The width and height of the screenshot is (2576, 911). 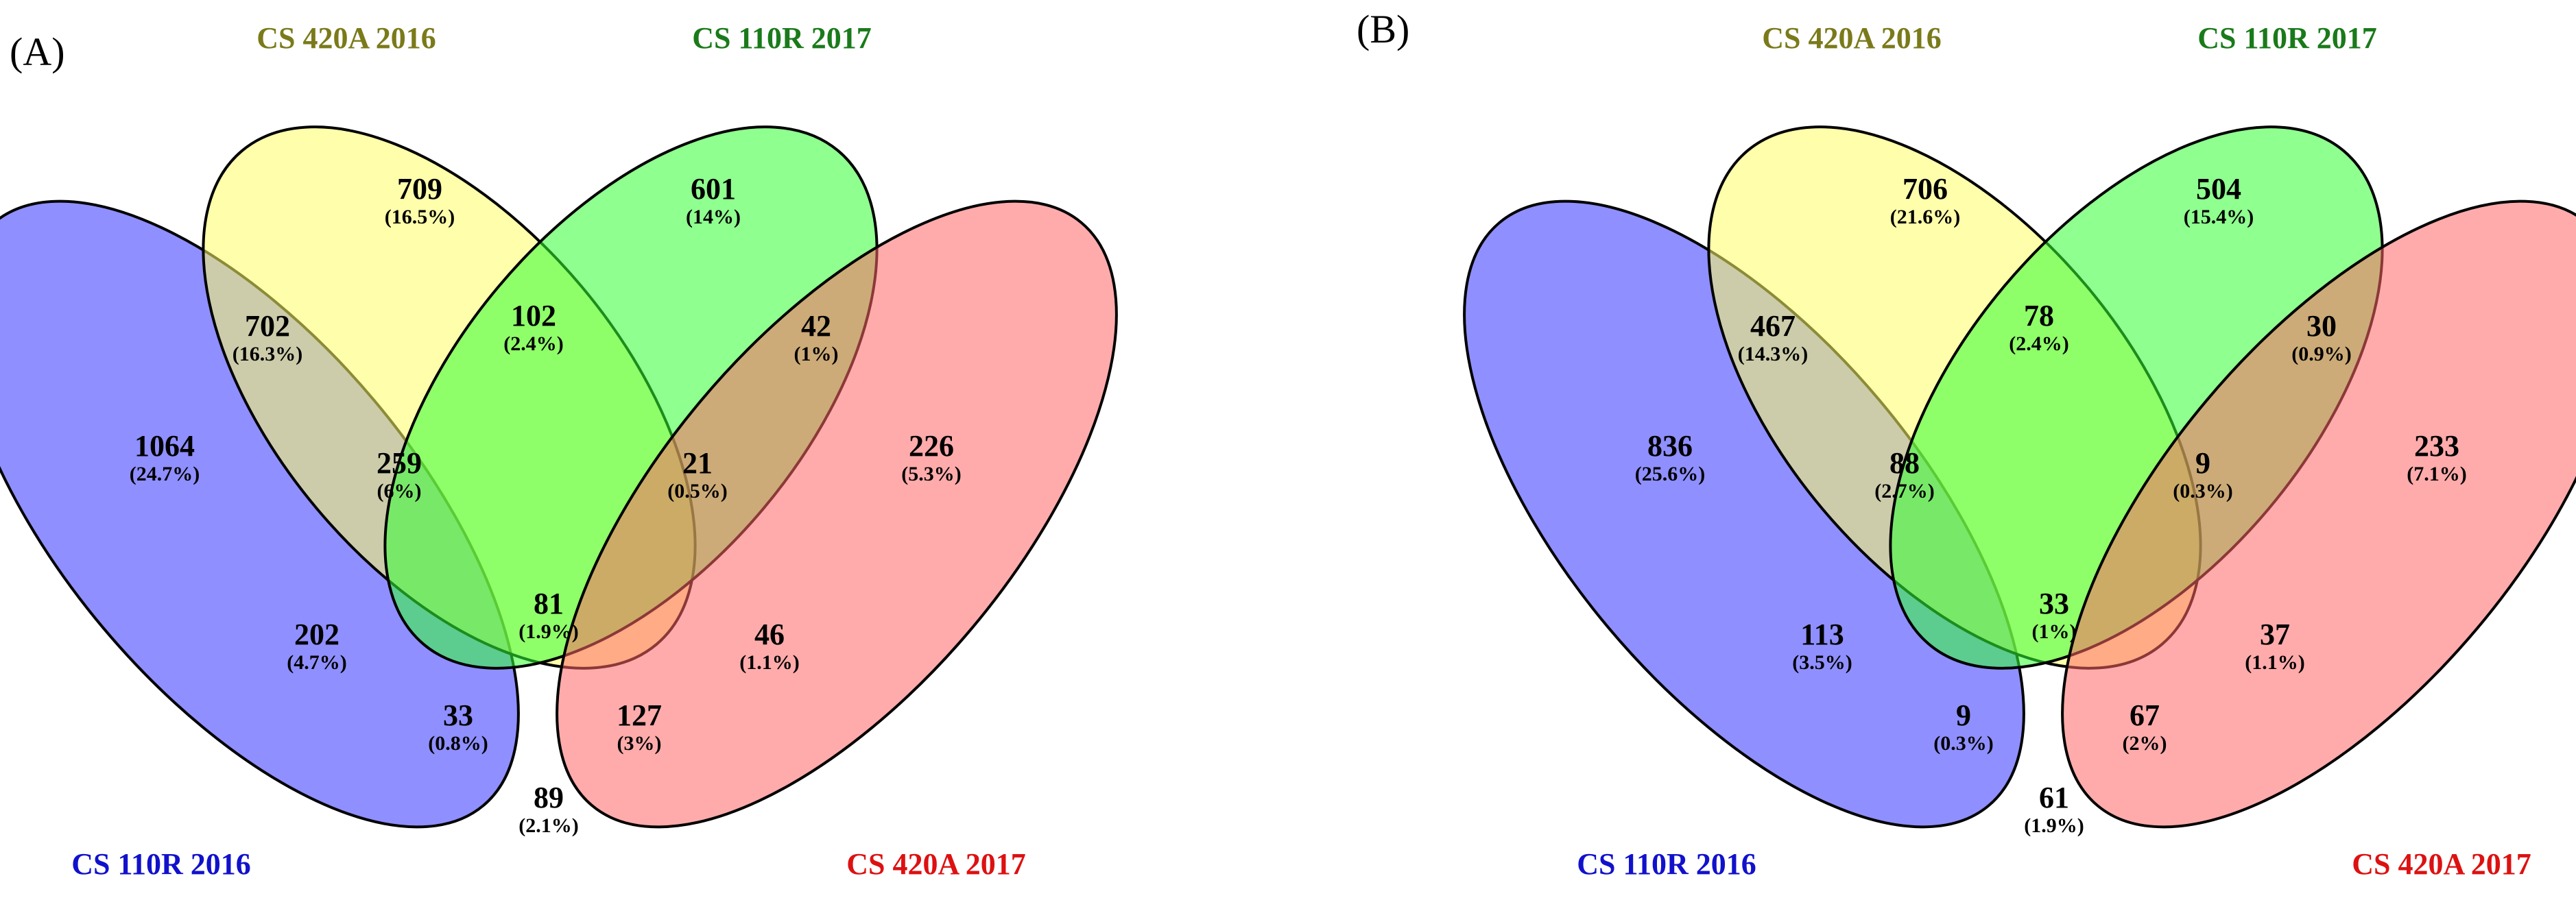 What do you see at coordinates (1773, 326) in the screenshot?
I see `region-count: 467` at bounding box center [1773, 326].